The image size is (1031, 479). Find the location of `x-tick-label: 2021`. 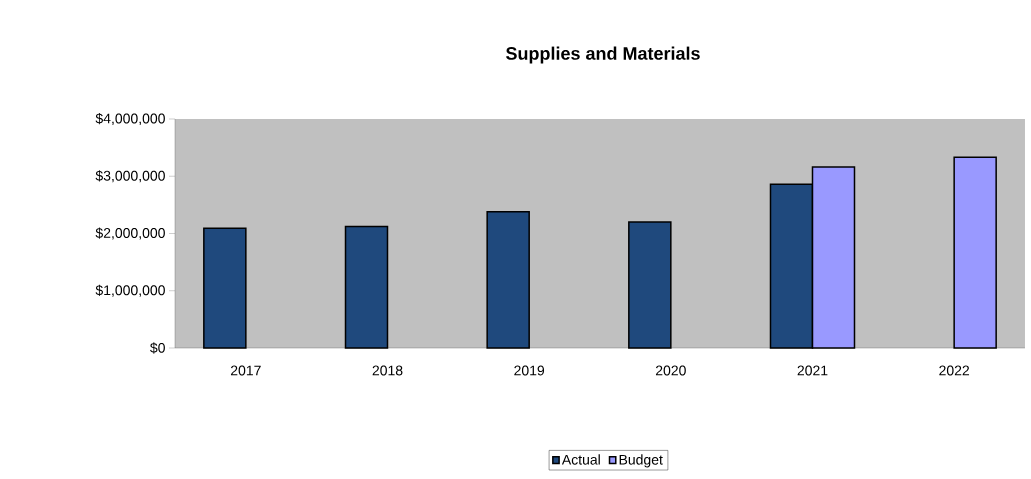

x-tick-label: 2021 is located at coordinates (812, 370).